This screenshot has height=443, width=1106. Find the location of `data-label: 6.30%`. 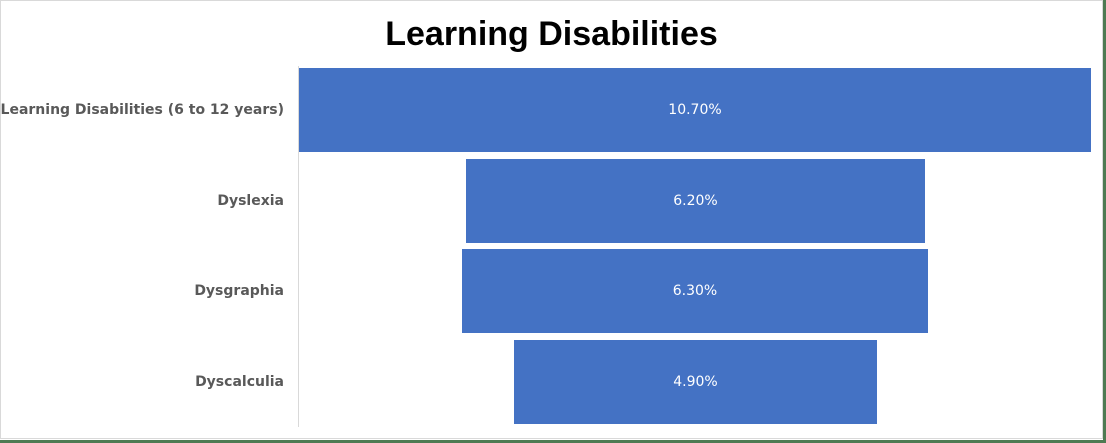

data-label: 6.30% is located at coordinates (695, 291).